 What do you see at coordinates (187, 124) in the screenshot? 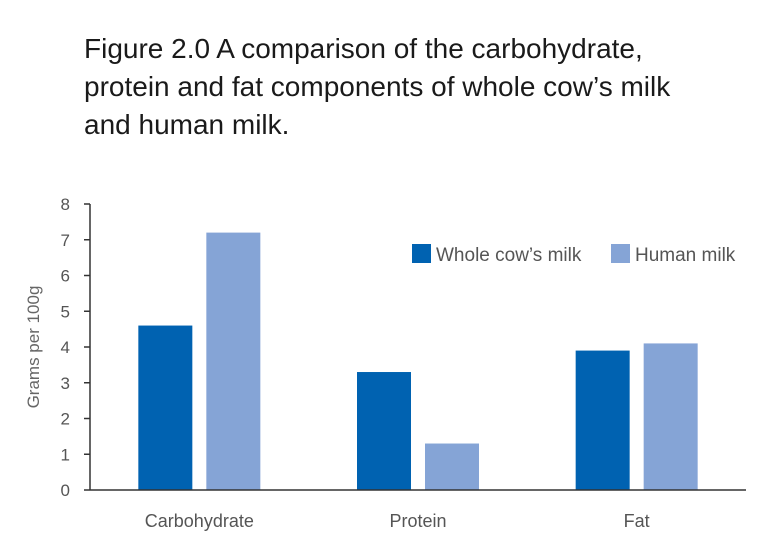
I see `title-line-3: and human milk.` at bounding box center [187, 124].